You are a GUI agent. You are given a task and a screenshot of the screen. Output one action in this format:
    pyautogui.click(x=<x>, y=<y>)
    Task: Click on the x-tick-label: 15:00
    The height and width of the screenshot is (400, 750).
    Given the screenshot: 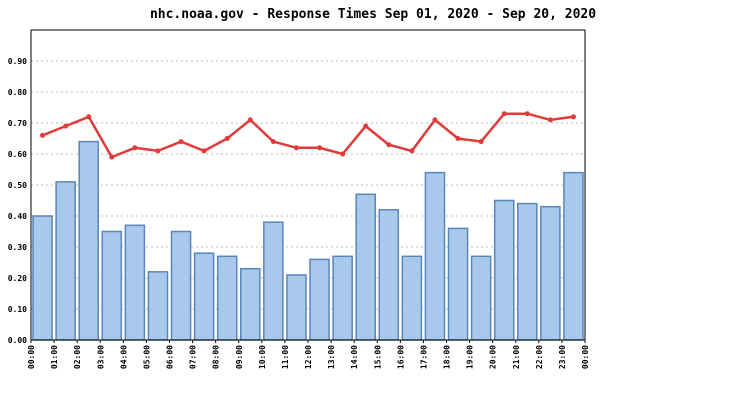 What is the action you would take?
    pyautogui.click(x=377, y=357)
    